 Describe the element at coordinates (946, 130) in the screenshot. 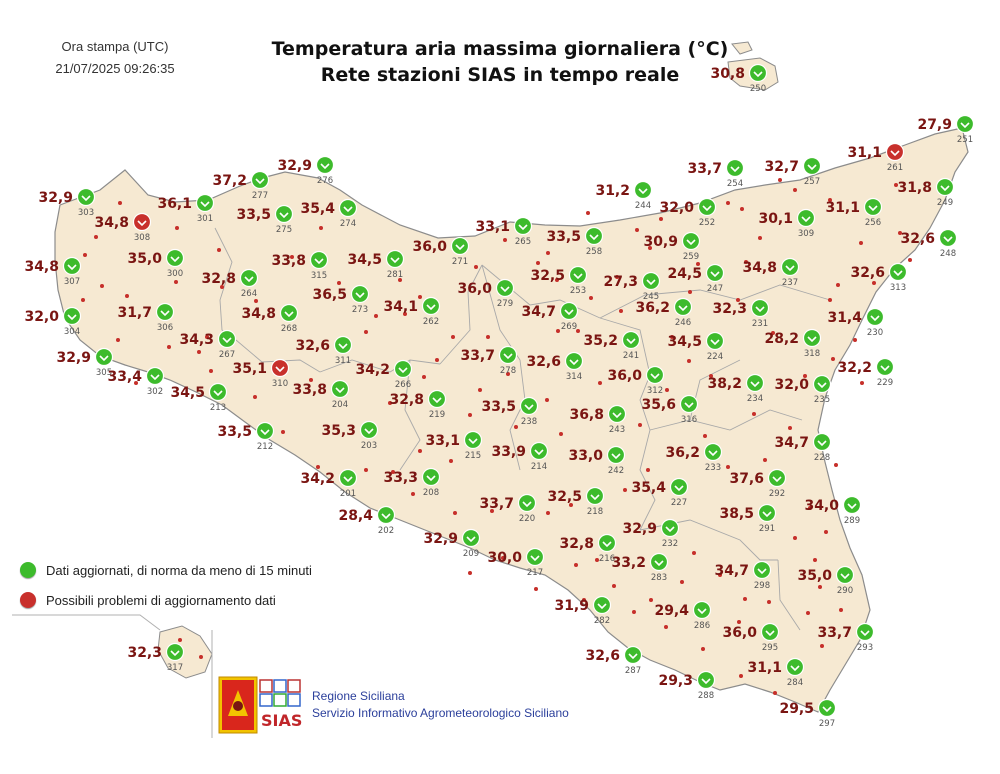

I see `station-251: 251 27,9` at that location.